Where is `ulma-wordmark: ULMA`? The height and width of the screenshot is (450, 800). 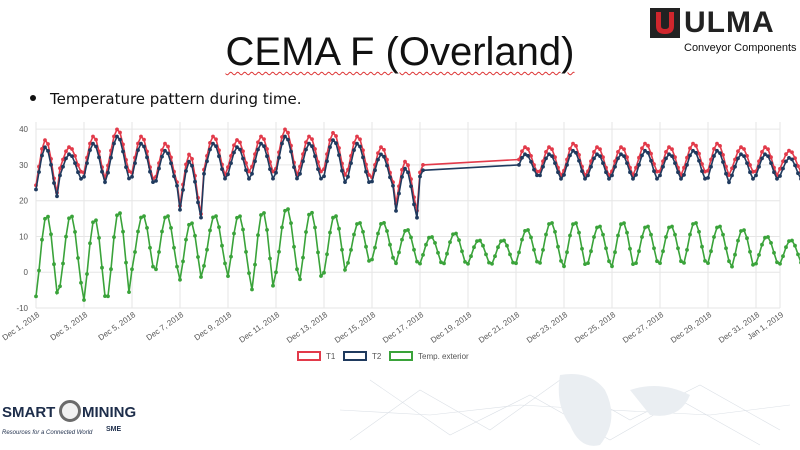
ulma-wordmark: ULMA is located at coordinates (729, 22).